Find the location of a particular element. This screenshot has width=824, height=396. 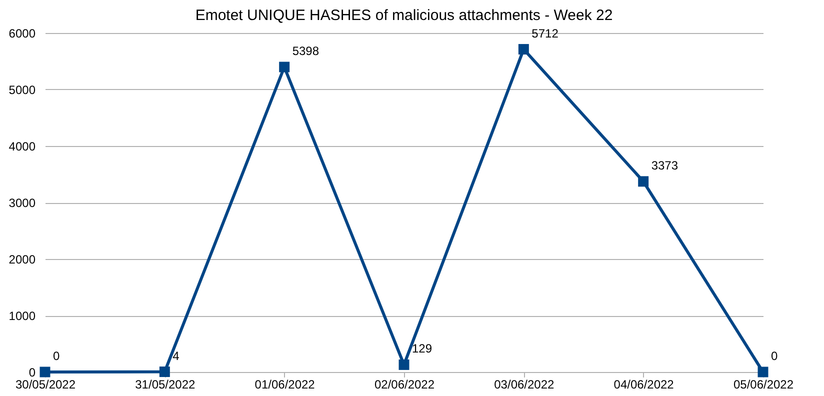

data-label: 129 is located at coordinates (422, 349).